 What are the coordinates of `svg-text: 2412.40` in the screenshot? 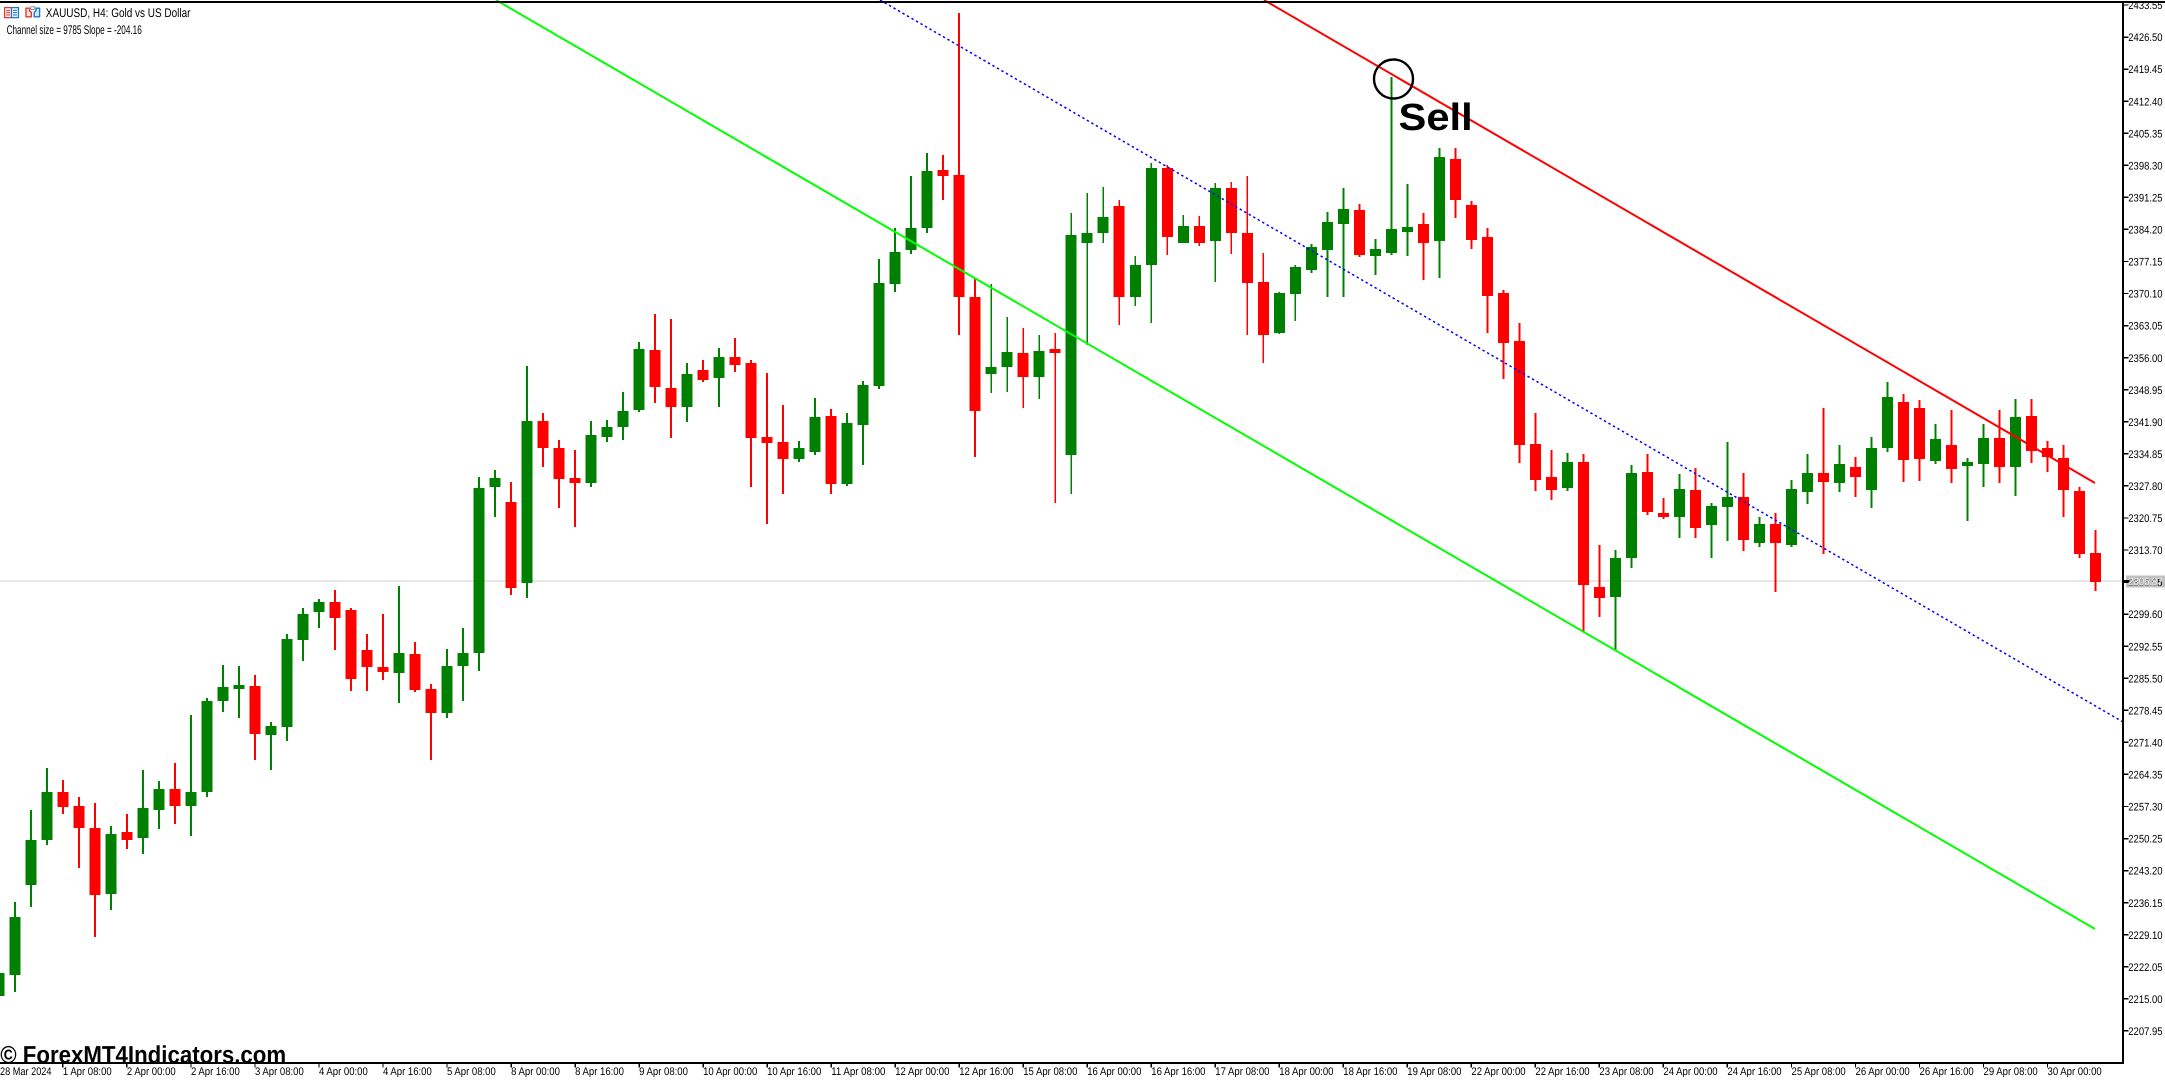 It's located at (2145, 102).